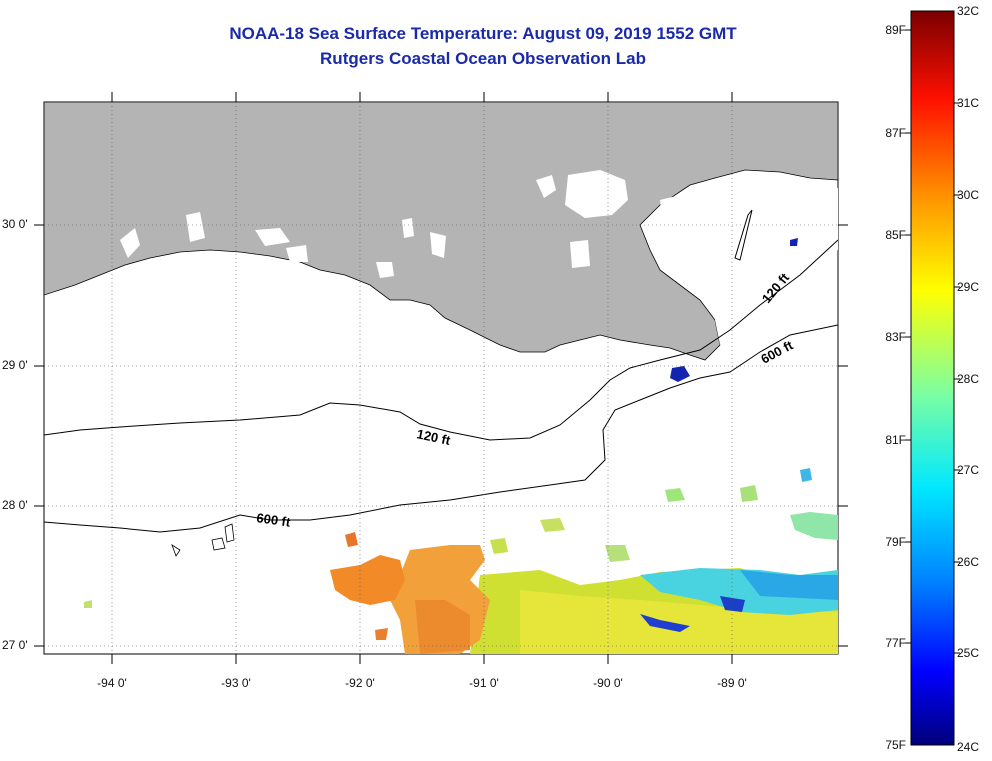  What do you see at coordinates (895, 337) in the screenshot?
I see `colorbar-label-83f: 83F` at bounding box center [895, 337].